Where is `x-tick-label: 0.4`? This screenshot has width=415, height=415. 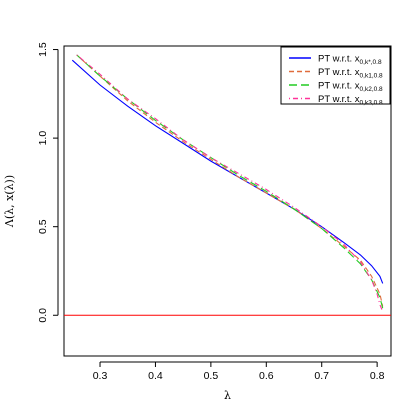 x-tick-label: 0.4 is located at coordinates (155, 376).